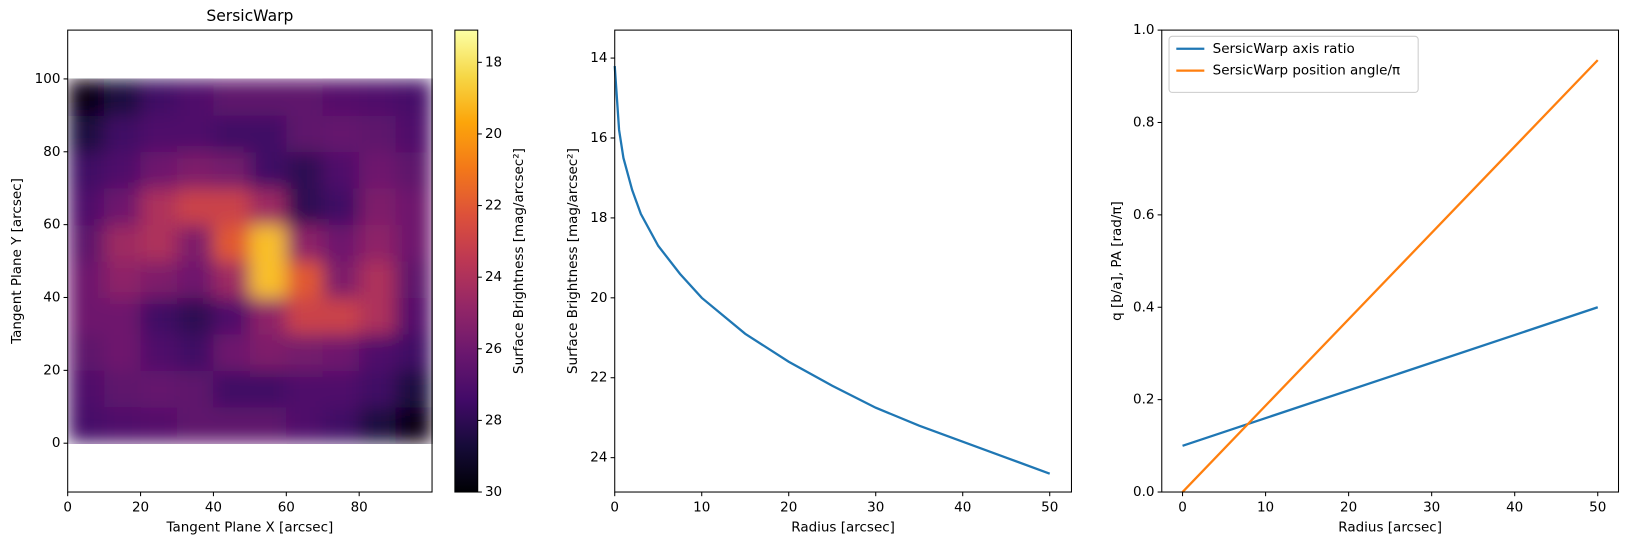 The height and width of the screenshot is (546, 1626). I want to click on x-tick-label: 40, so click(962, 508).